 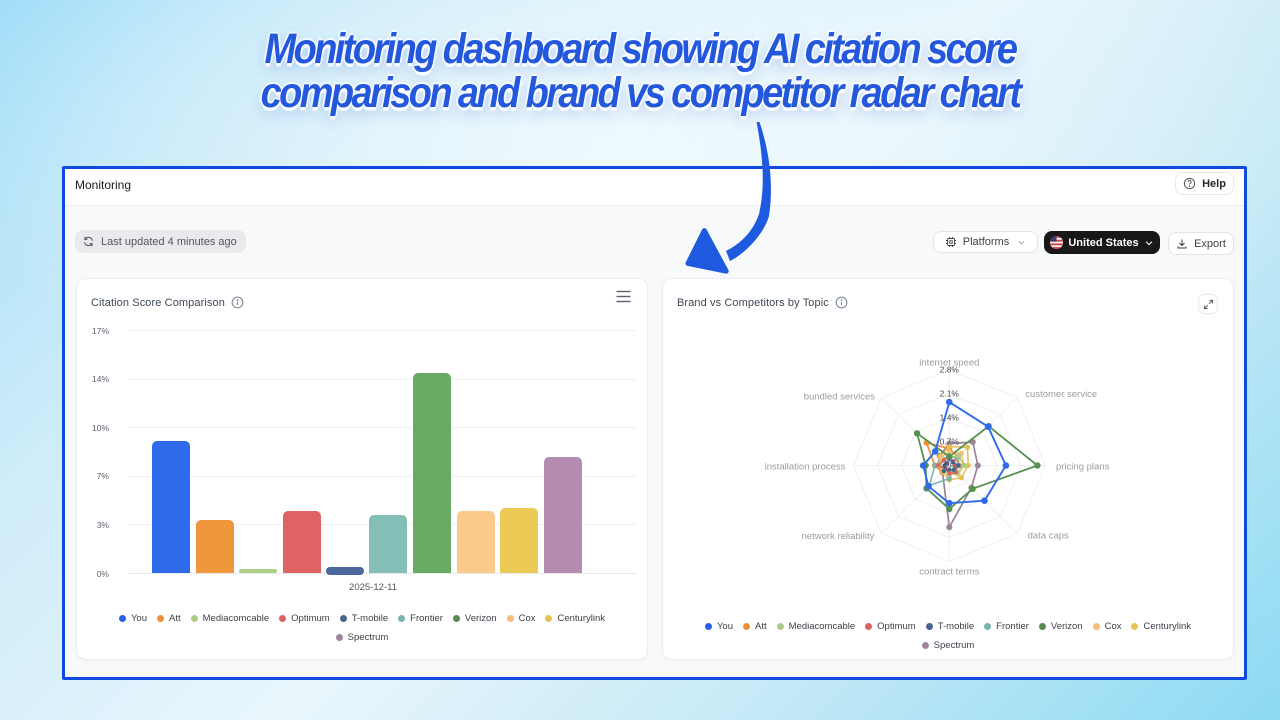 What do you see at coordinates (1083, 467) in the screenshot?
I see `svg-text: pricing plans` at bounding box center [1083, 467].